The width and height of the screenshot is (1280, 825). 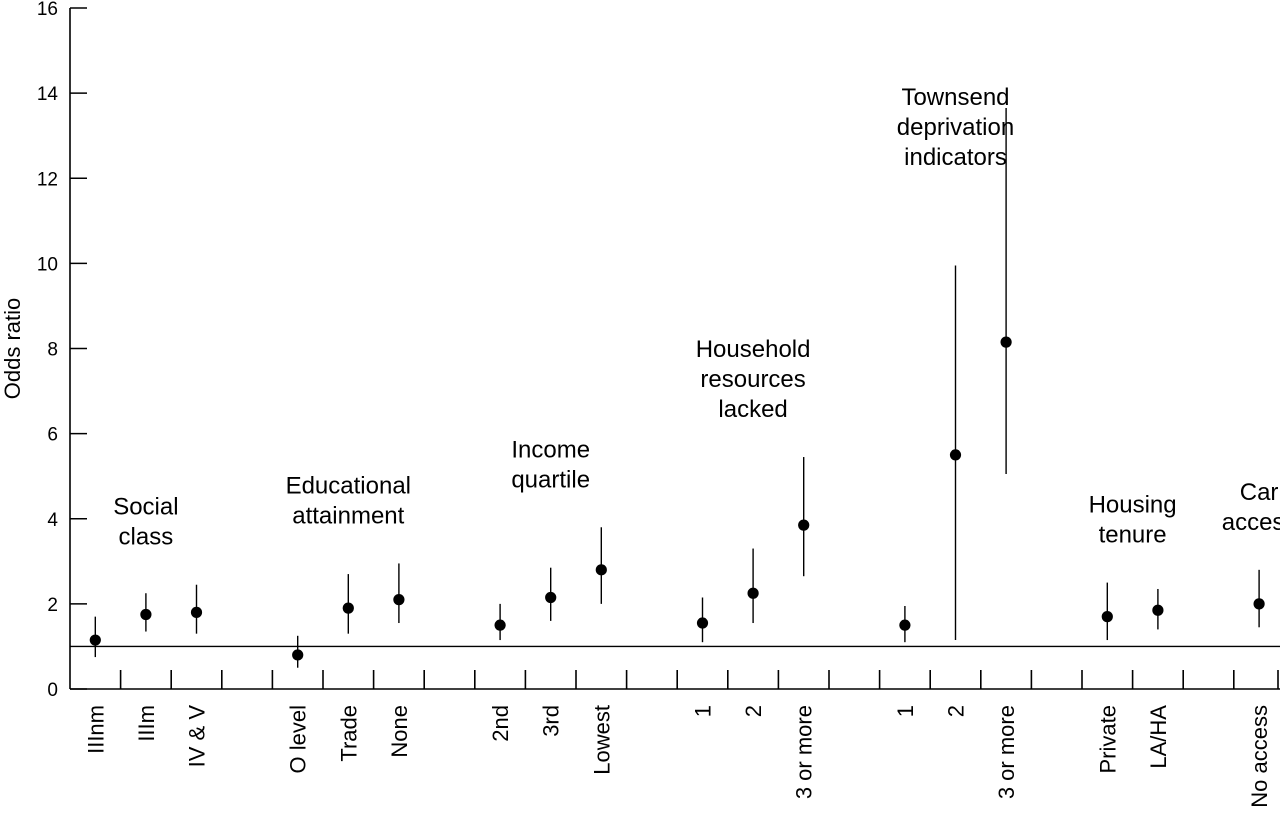 I want to click on y-axis-label: Odds ratio, so click(x=12, y=349).